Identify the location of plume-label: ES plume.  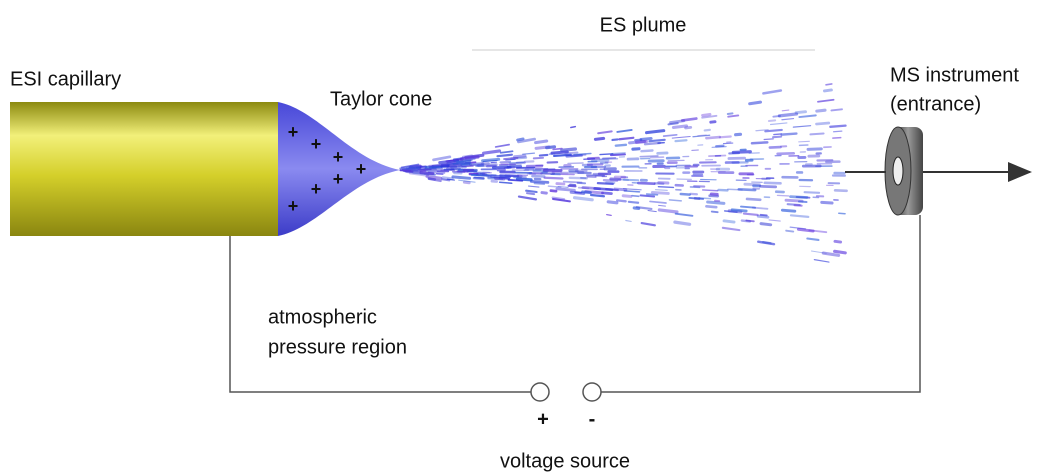
(643, 25).